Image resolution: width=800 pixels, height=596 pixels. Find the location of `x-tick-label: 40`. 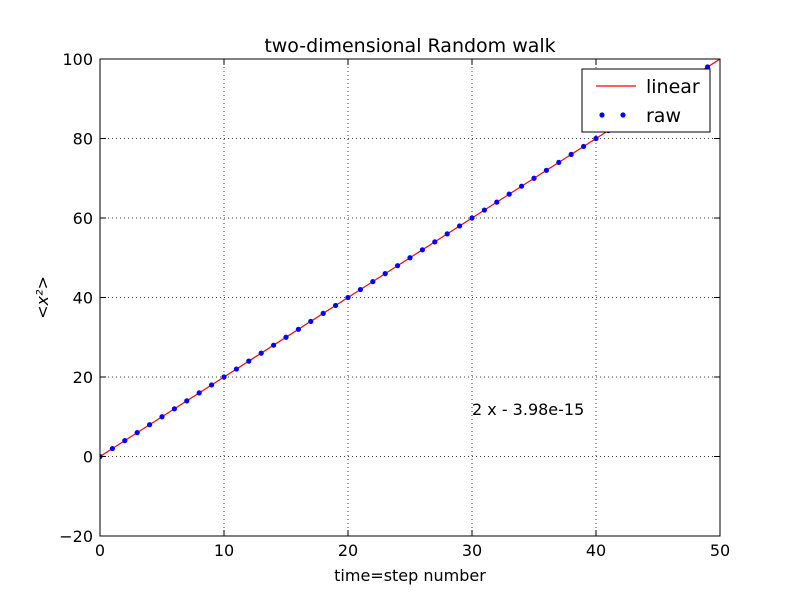

x-tick-label: 40 is located at coordinates (596, 550).